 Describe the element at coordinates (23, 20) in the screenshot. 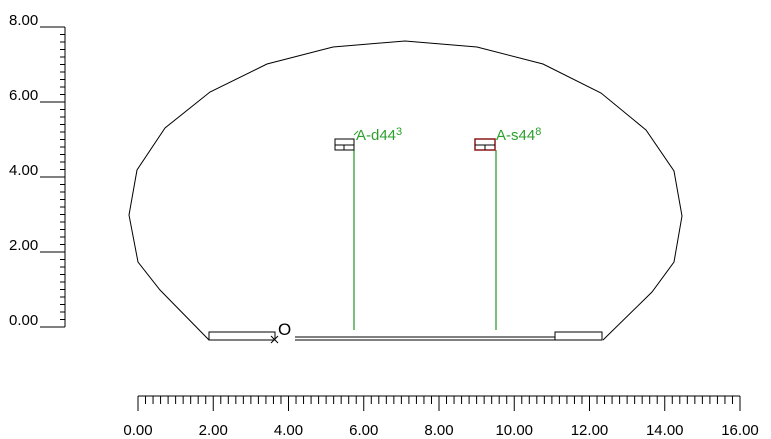

I see `vertical-tick-label: 8.00` at that location.